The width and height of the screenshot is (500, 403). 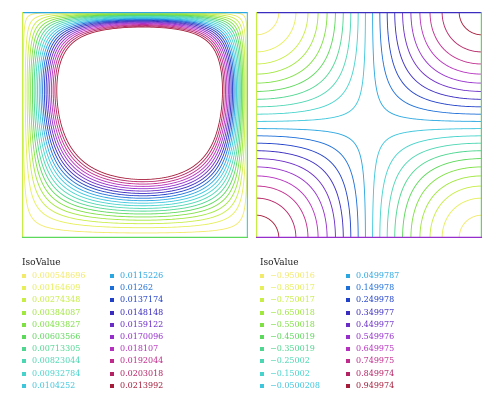 What do you see at coordinates (290, 349) in the screenshot?
I see `legend-entry: −0.350019` at bounding box center [290, 349].